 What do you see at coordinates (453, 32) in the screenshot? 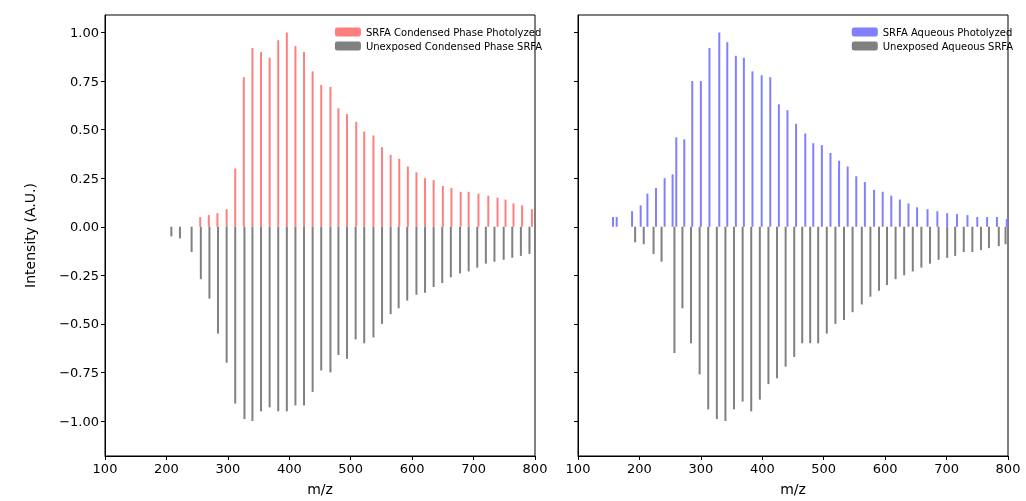
I see `legend-label: SRFA Condensed Phase Photolyzed` at bounding box center [453, 32].